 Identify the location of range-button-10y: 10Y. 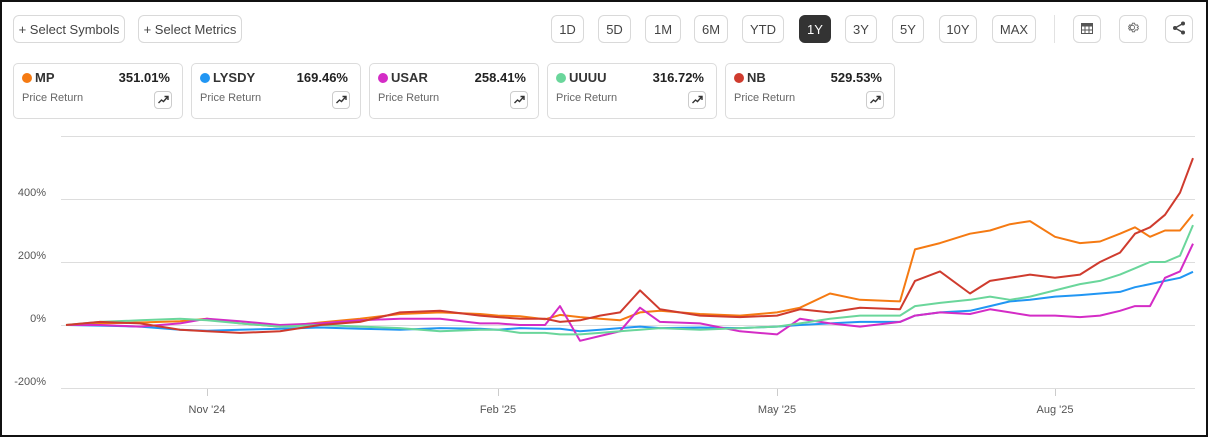
(958, 29).